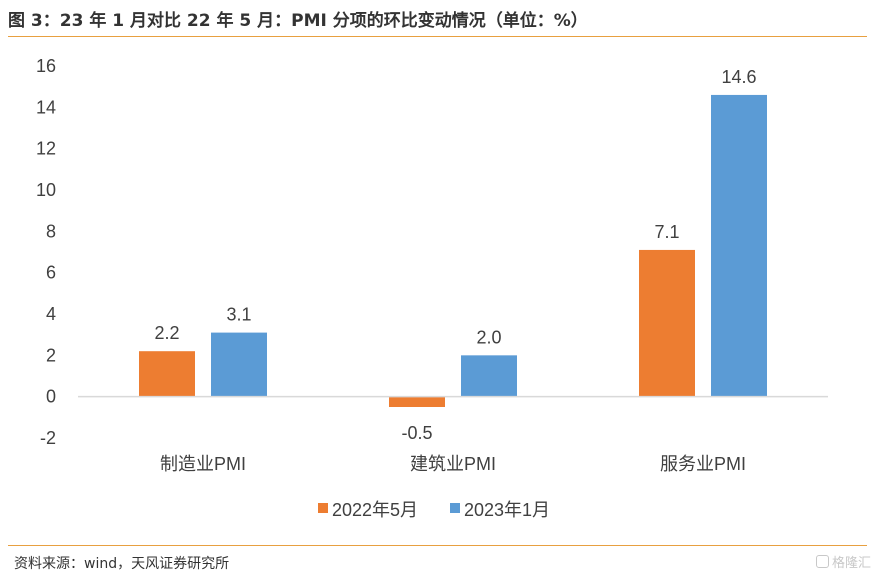 The width and height of the screenshot is (879, 577). I want to click on source-note: 资料来源：wind，天风证券研究所, so click(122, 564).